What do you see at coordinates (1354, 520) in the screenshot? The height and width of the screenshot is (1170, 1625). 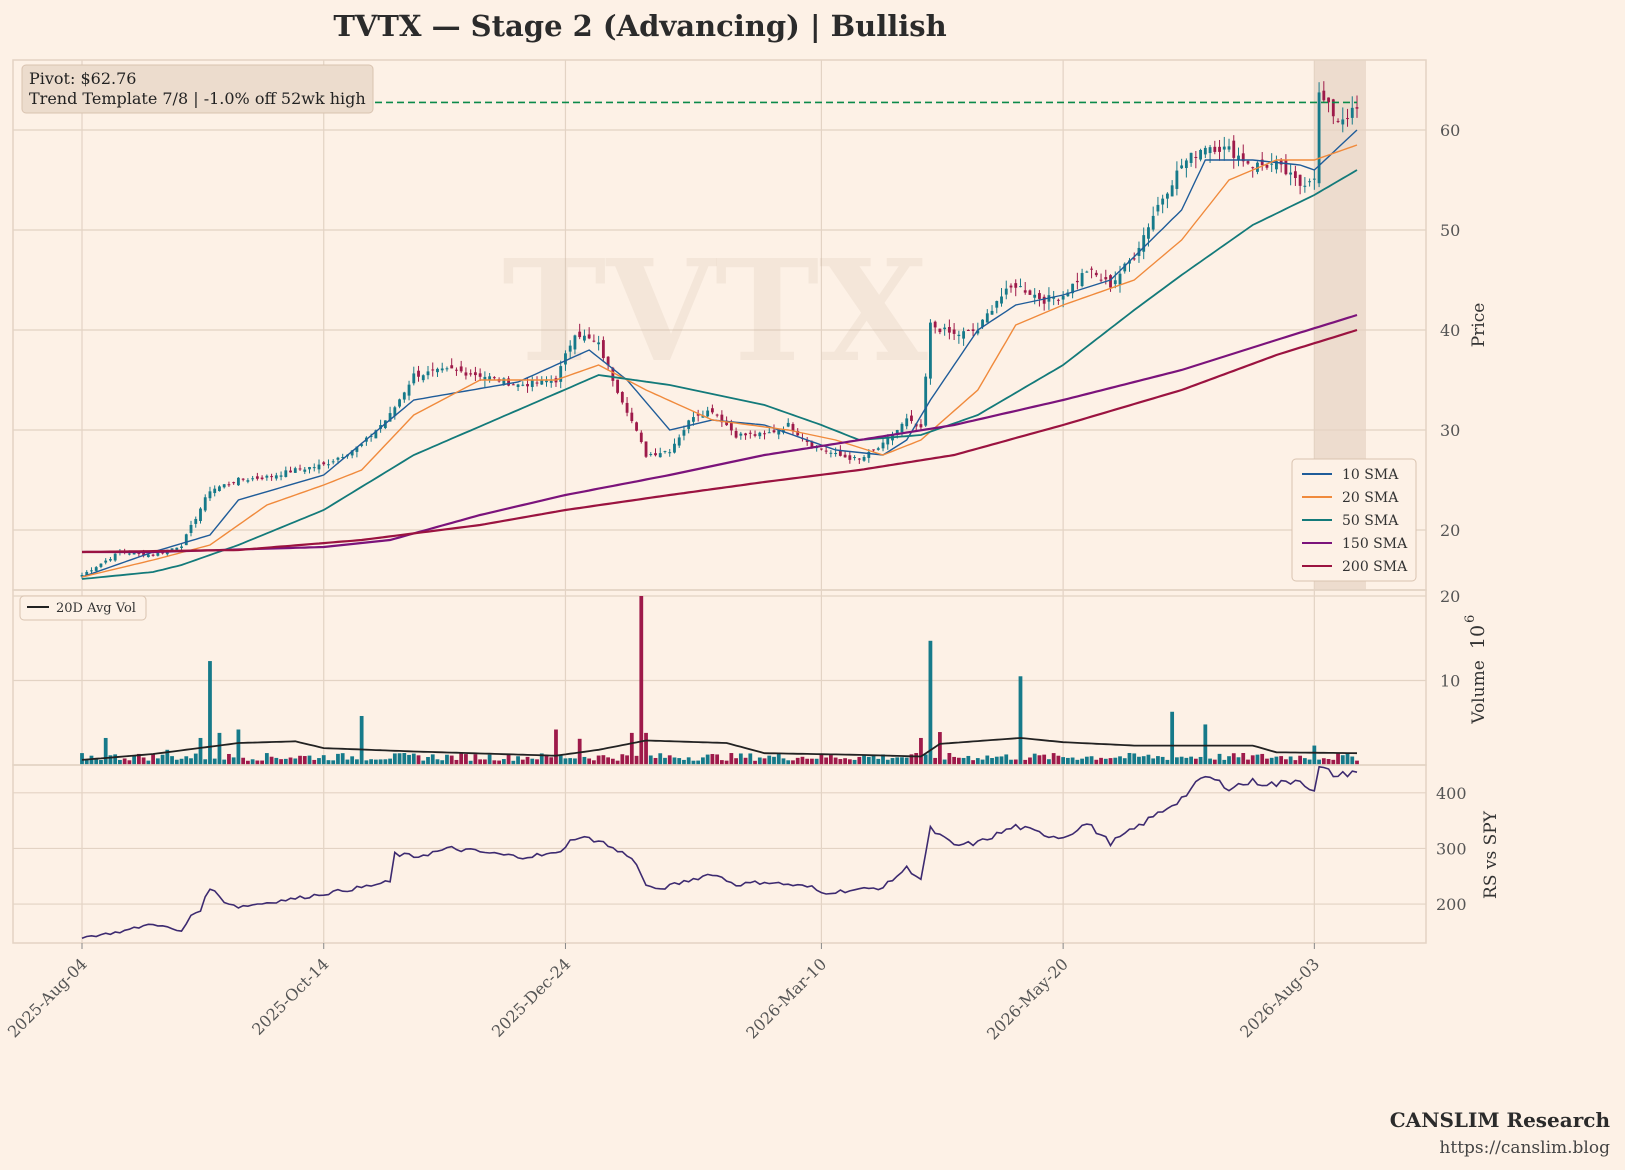 I see `sma-legend: 10 SMA 20 SMA 50 SMA 150 SMA 200 SMA` at bounding box center [1354, 520].